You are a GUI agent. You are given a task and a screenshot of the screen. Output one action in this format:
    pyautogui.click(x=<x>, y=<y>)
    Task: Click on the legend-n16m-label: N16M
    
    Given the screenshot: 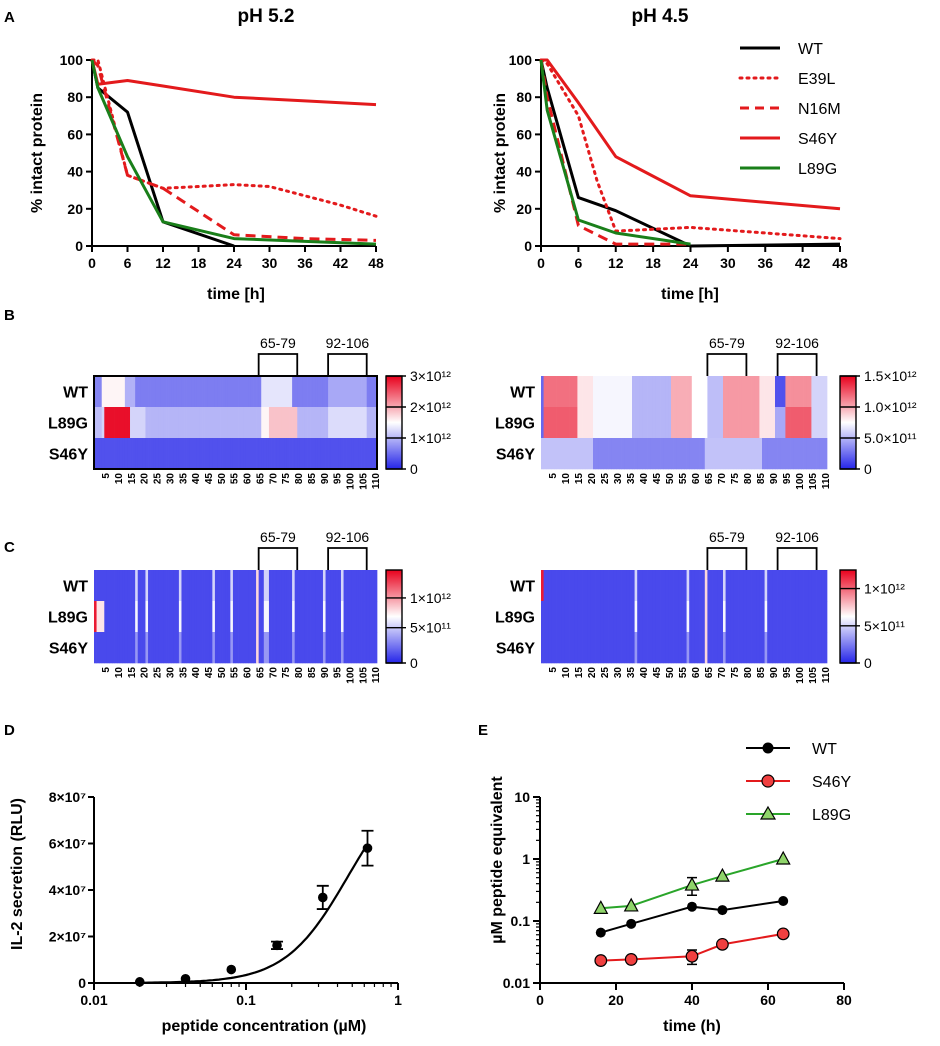 What is the action you would take?
    pyautogui.click(x=819, y=109)
    